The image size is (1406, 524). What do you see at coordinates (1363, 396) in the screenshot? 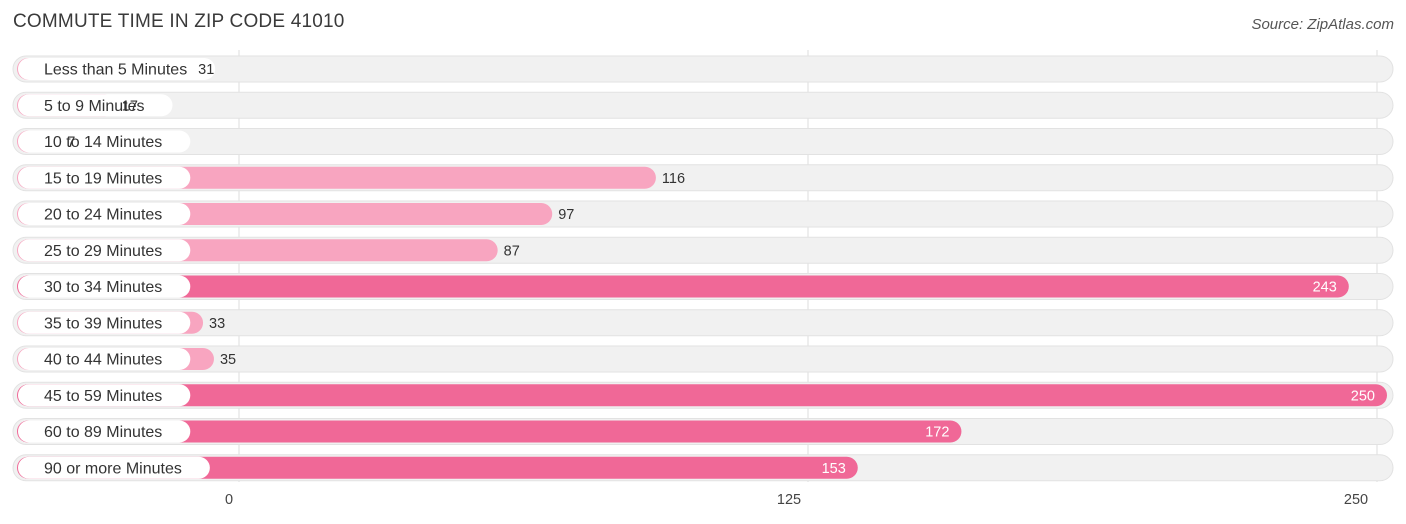
I see `value-label: 250` at bounding box center [1363, 396].